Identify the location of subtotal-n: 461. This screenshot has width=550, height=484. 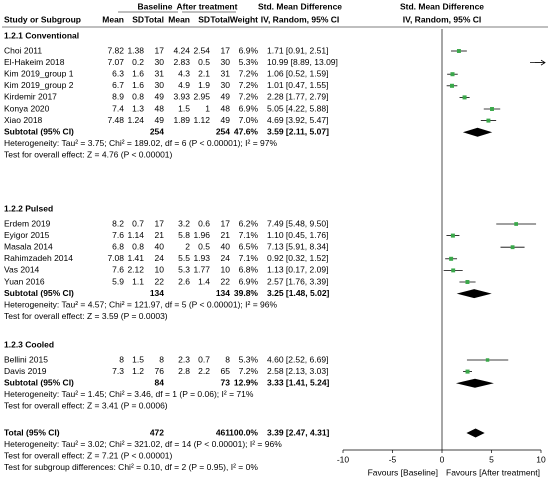
(223, 432).